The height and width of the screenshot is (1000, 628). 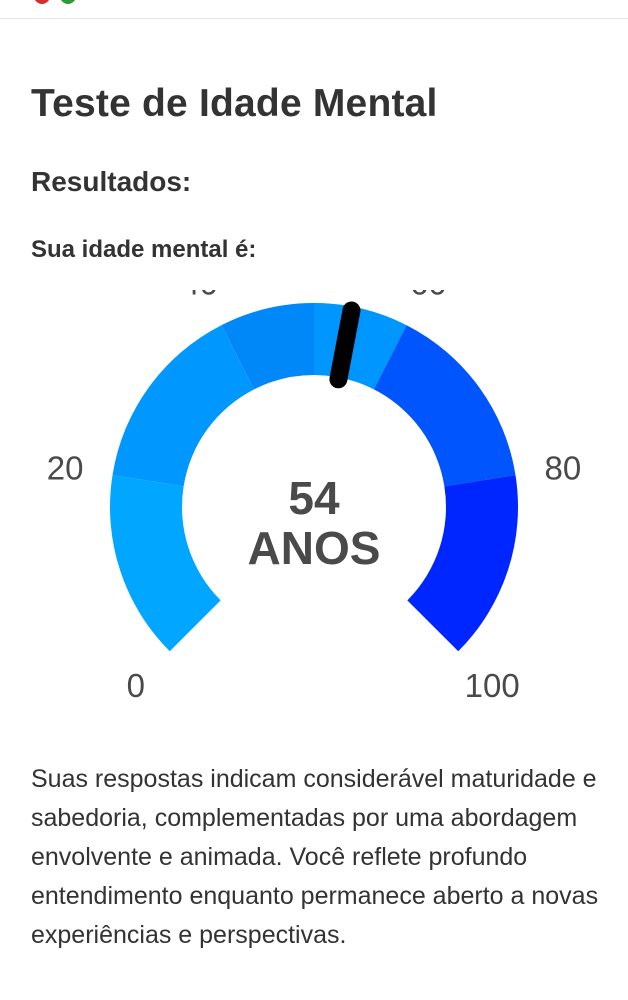 I want to click on gauge-tick-label: 100, so click(x=492, y=685).